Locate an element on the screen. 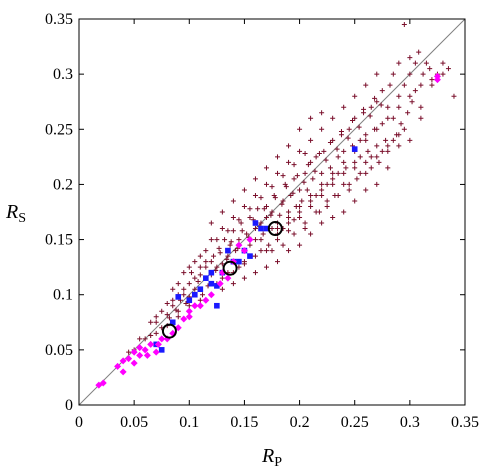 The image size is (490, 471). x-tick-label: 0.2 is located at coordinates (300, 422).